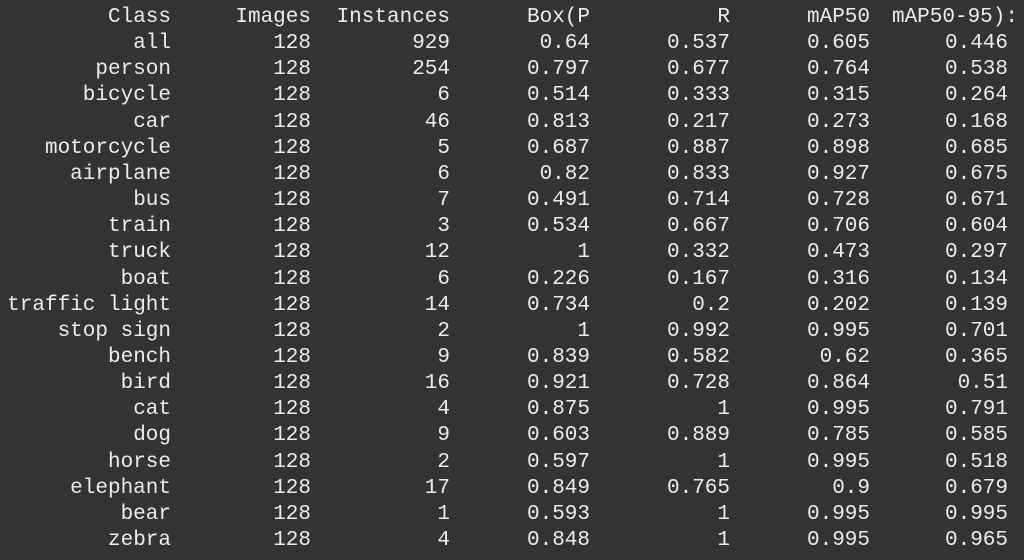 This screenshot has height=560, width=1024. I want to click on cell-map50-95: 0.365, so click(976, 357).